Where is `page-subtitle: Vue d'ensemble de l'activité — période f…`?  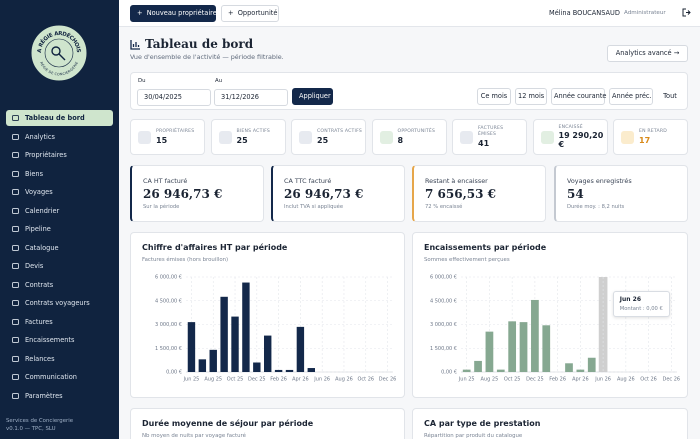 page-subtitle: Vue d'ensemble de l'activité — période f… is located at coordinates (207, 57).